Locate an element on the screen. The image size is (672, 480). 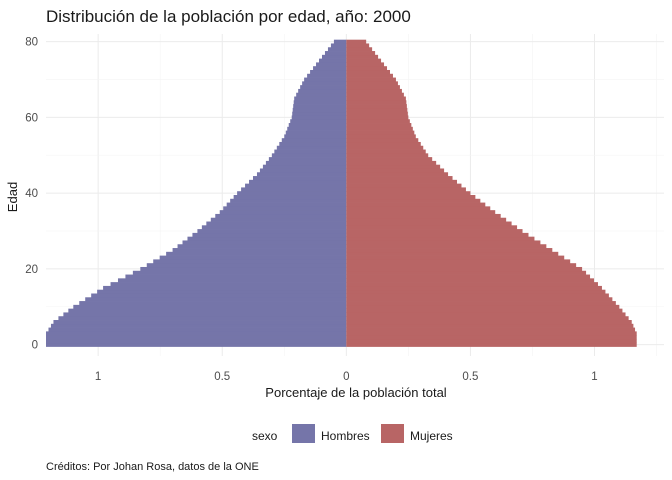
legend: sexo Hombres Mujeres is located at coordinates (352, 433).